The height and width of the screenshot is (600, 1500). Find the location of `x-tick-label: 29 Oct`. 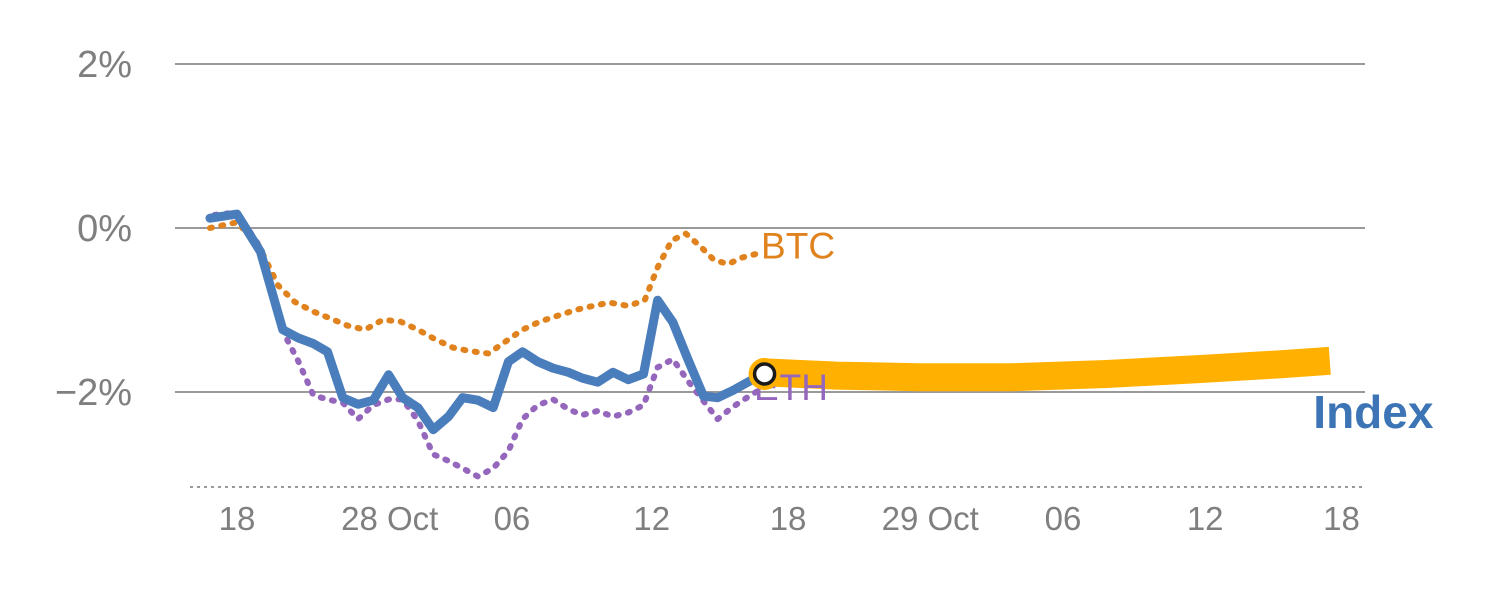

x-tick-label: 29 Oct is located at coordinates (930, 518).